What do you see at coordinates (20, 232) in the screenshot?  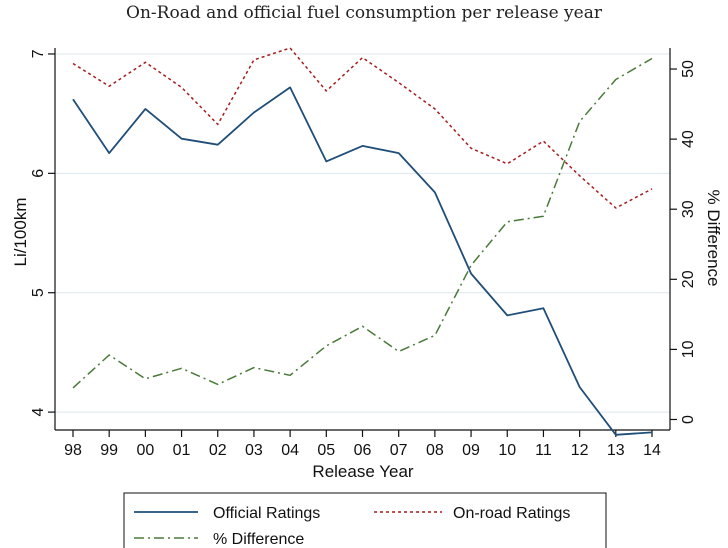 I see `left-y-axis-label: Li/100km` at bounding box center [20, 232].